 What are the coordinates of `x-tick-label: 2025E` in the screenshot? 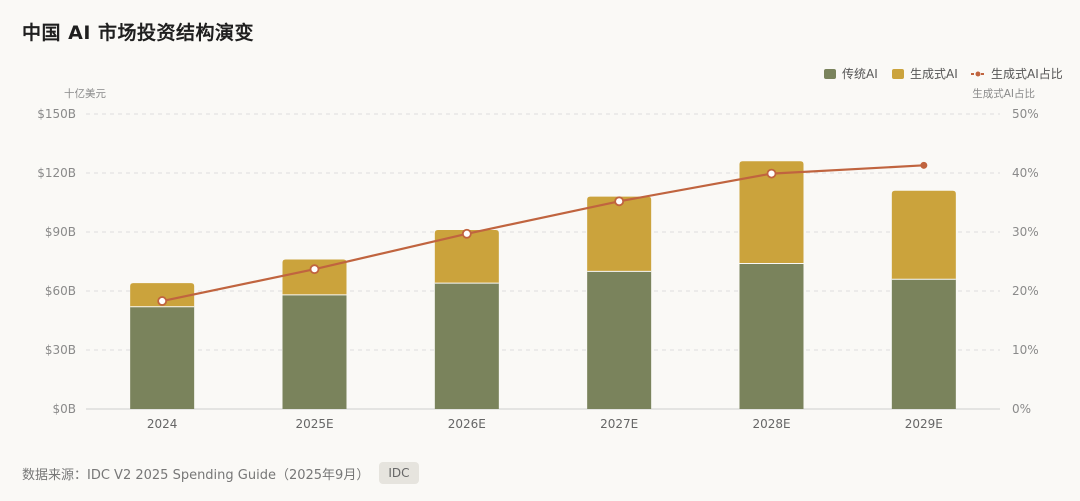 It's located at (314, 424).